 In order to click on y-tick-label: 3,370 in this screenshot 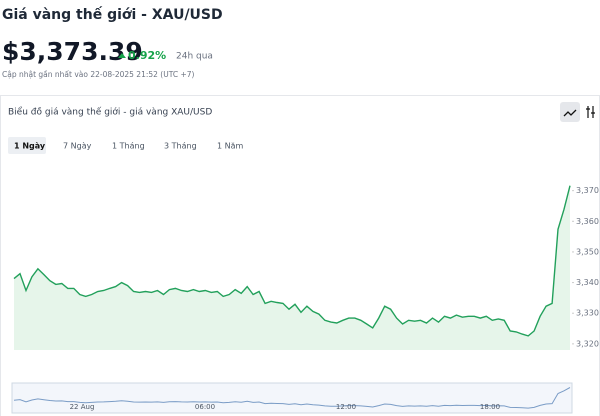, I will do `click(587, 190)`.